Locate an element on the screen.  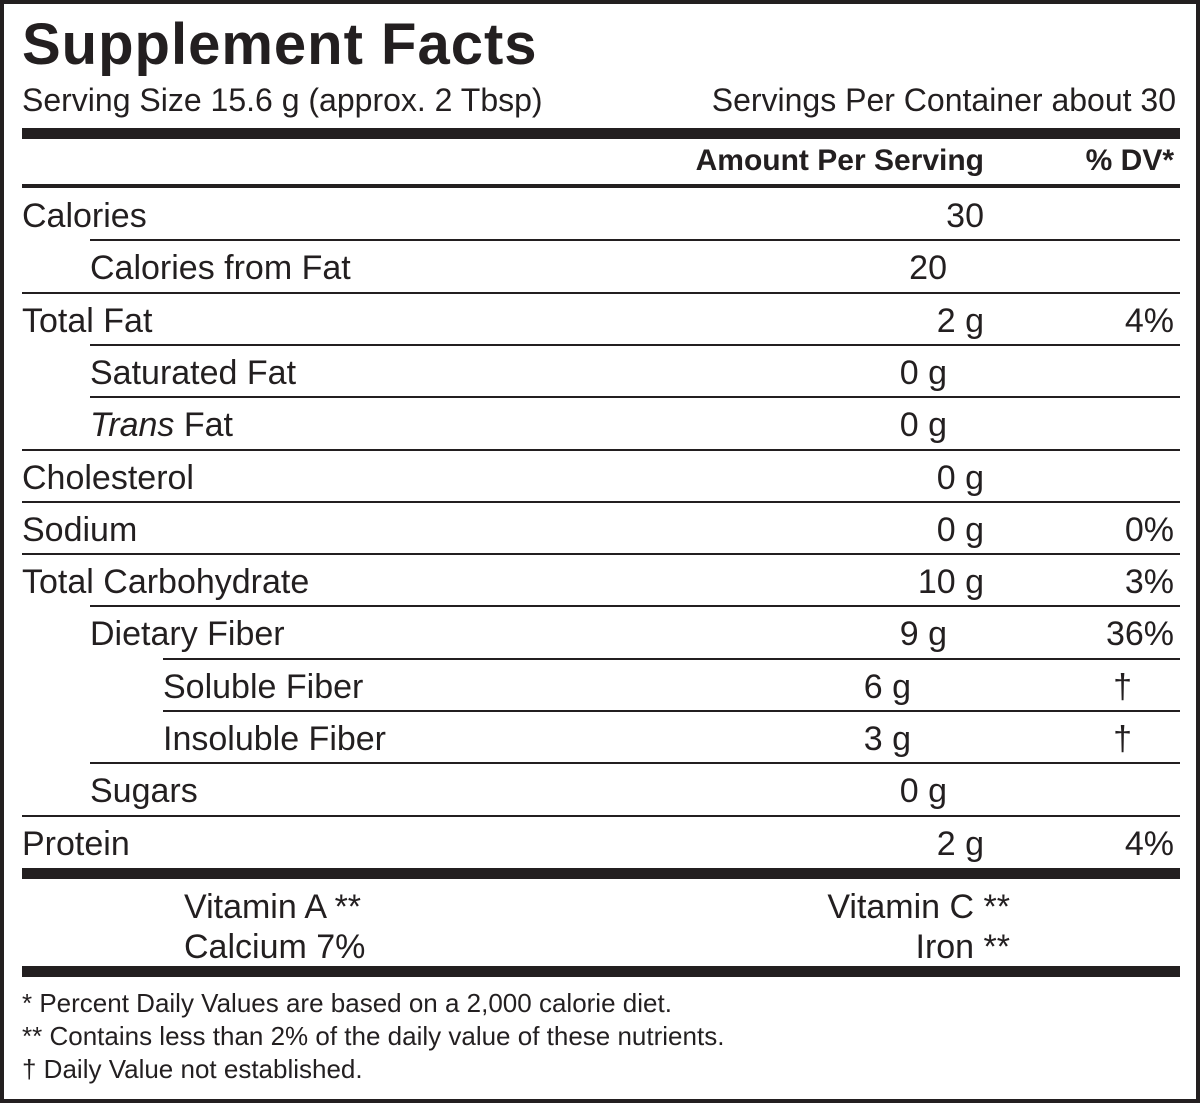
nutrient-amount: 9 g is located at coordinates (923, 634).